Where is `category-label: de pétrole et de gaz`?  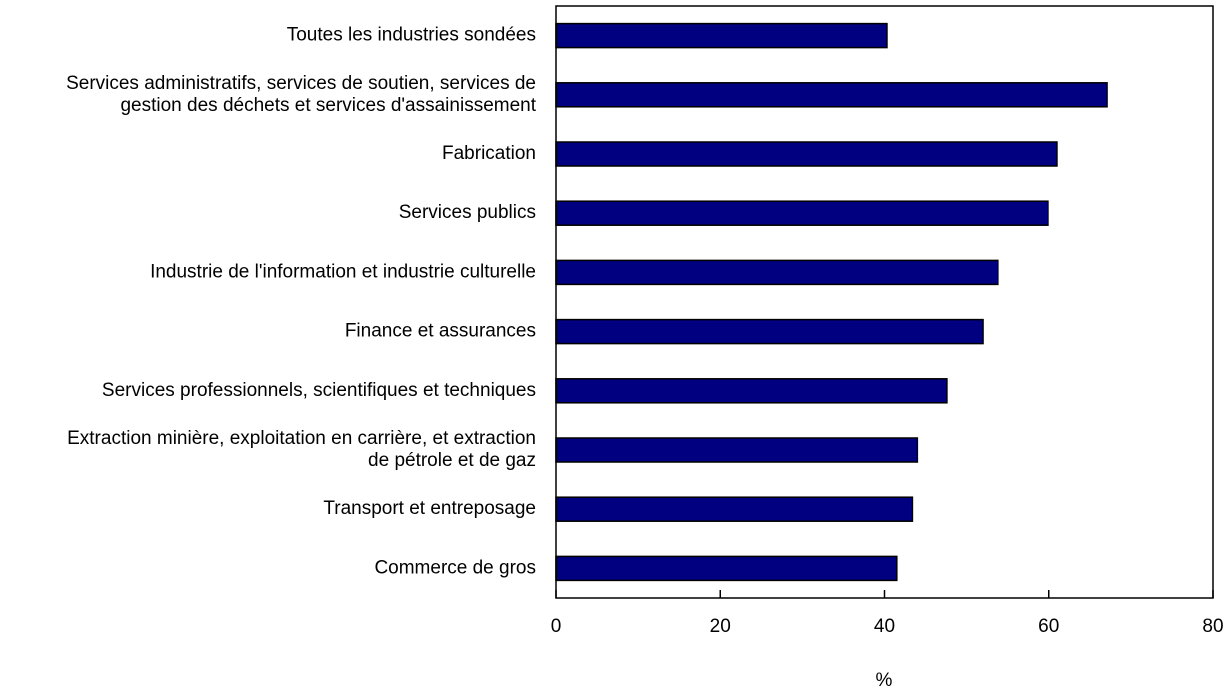 category-label: de pétrole et de gaz is located at coordinates (452, 460).